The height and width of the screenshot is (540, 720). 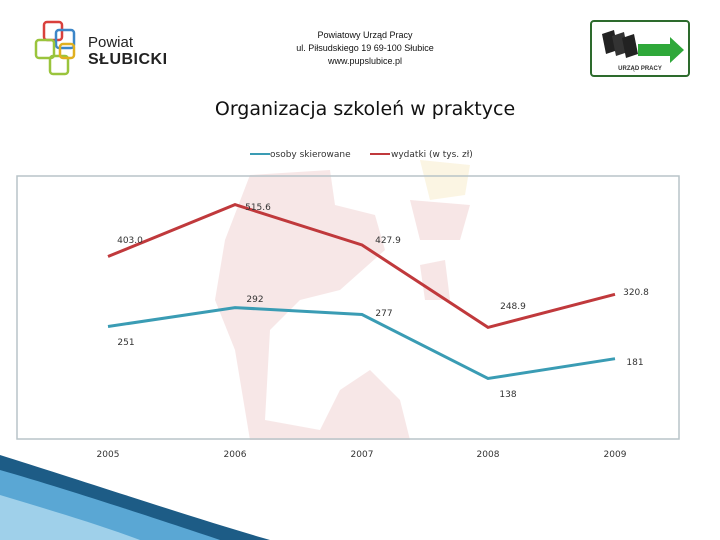 I want to click on data-label: 277, so click(x=383, y=314).